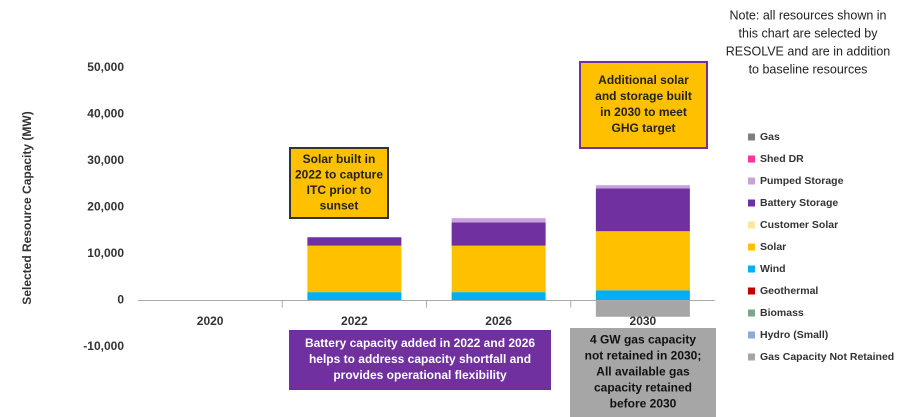 This screenshot has height=417, width=904. What do you see at coordinates (794, 335) in the screenshot?
I see `legend-label: Hydro (Small)` at bounding box center [794, 335].